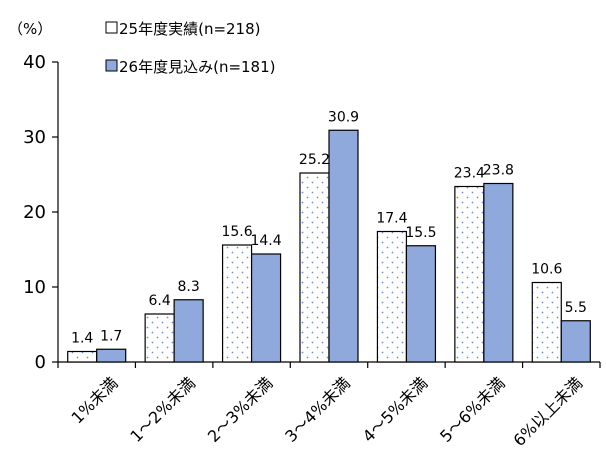 This screenshot has height=476, width=606. Describe the element at coordinates (82, 339) in the screenshot. I see `data-label-fy25-0: 1.4` at that location.